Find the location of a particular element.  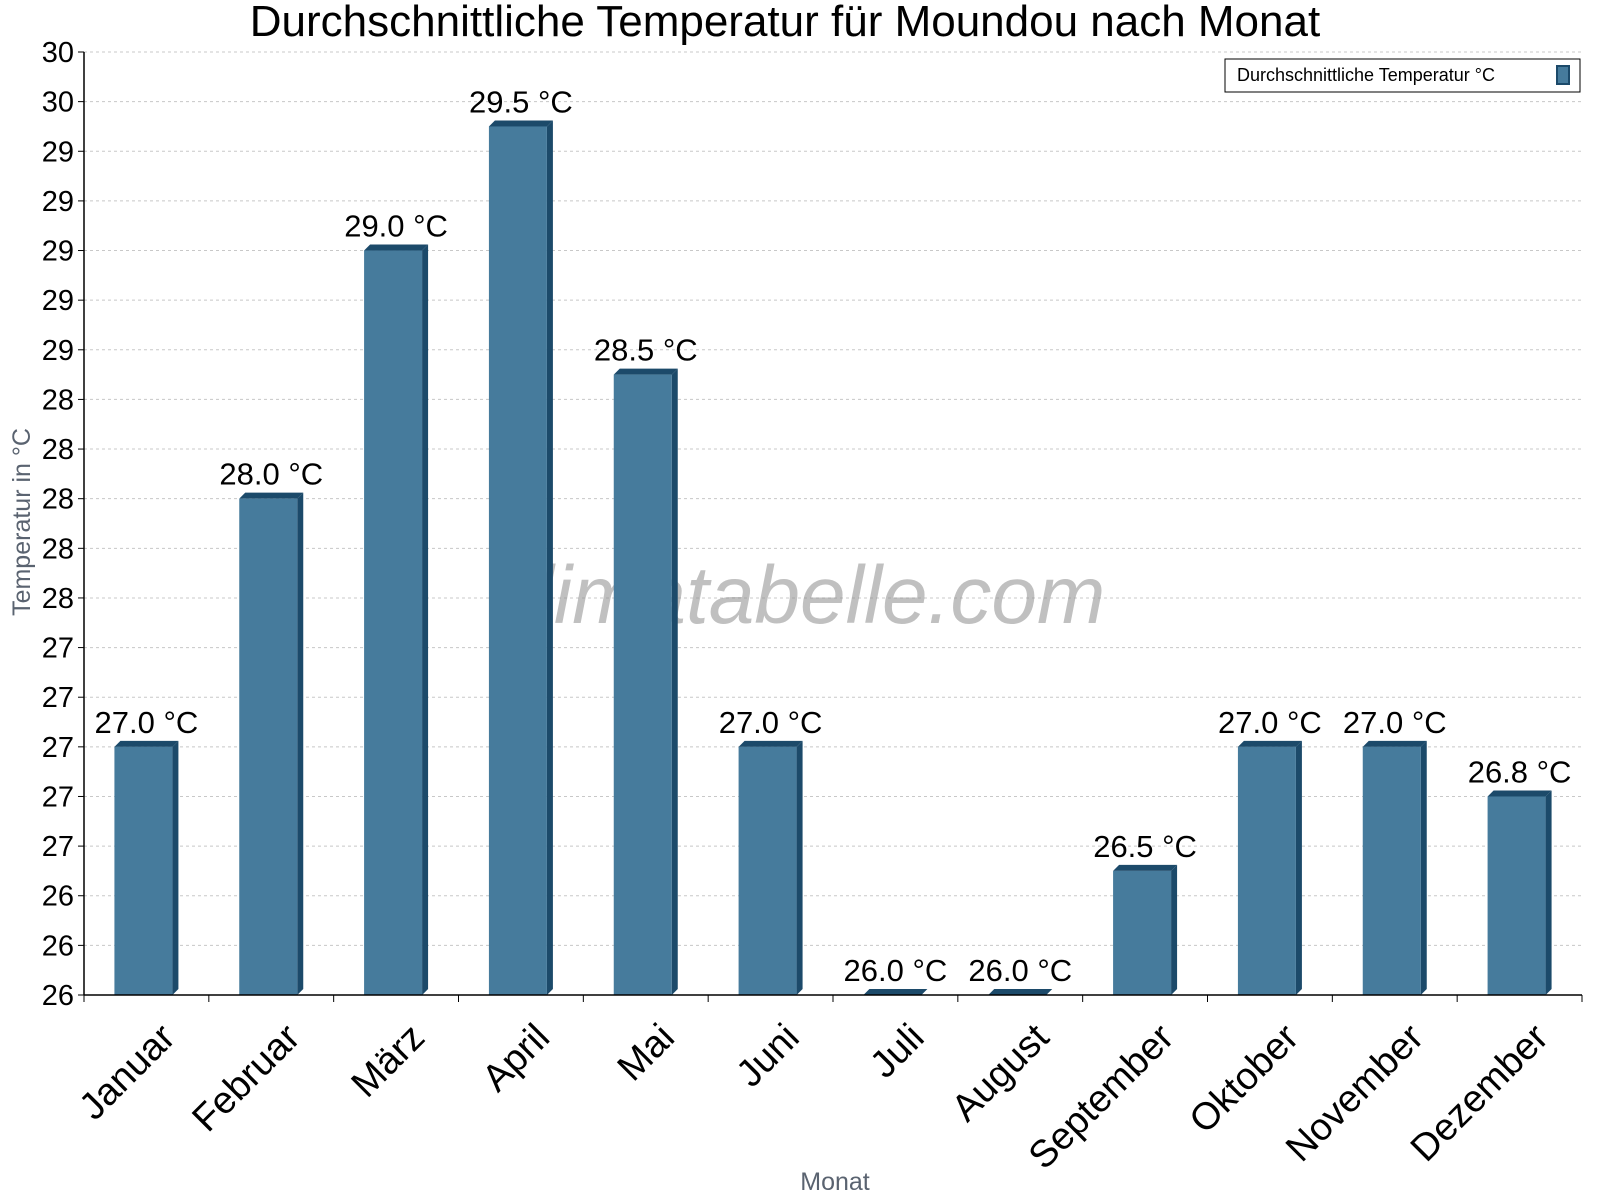

bar-juli is located at coordinates (895, 992).